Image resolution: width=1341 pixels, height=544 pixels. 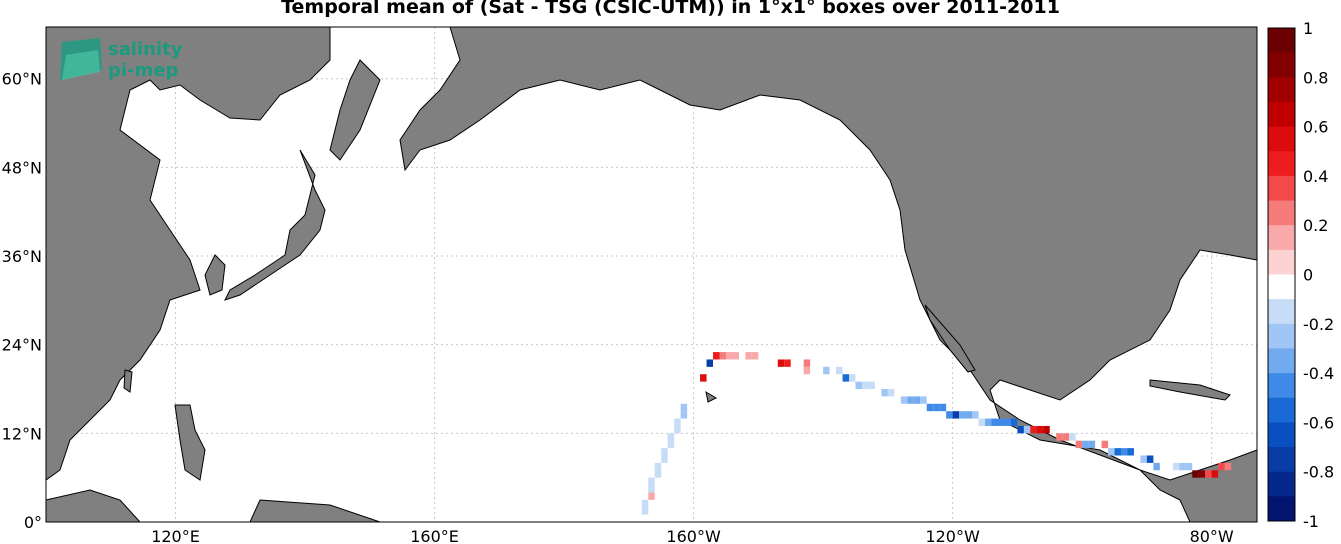 I want to click on colorbar-tick-label: -0.4, so click(x=1318, y=373).